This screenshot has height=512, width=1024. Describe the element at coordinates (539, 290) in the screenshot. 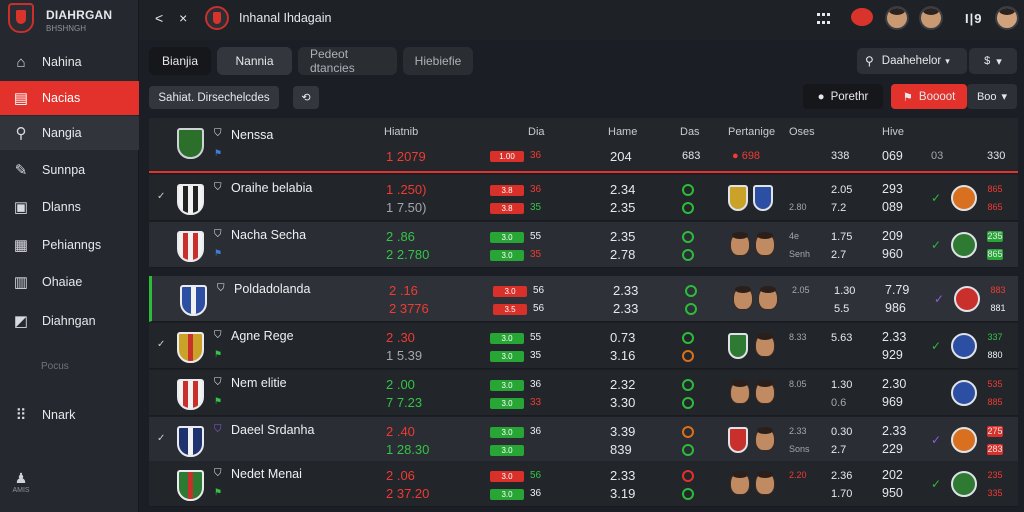

I see `bar-value: 56` at that location.